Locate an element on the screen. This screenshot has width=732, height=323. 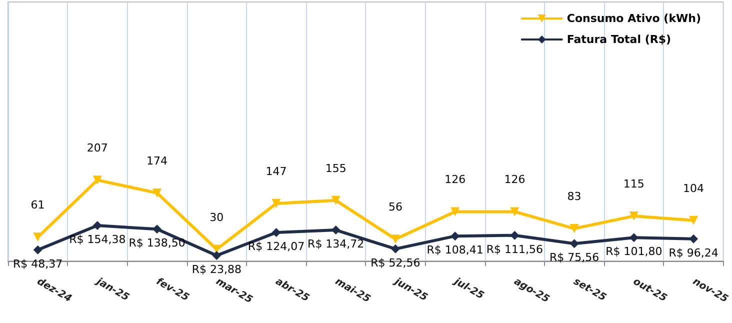
data-label: 56 is located at coordinates (395, 207).